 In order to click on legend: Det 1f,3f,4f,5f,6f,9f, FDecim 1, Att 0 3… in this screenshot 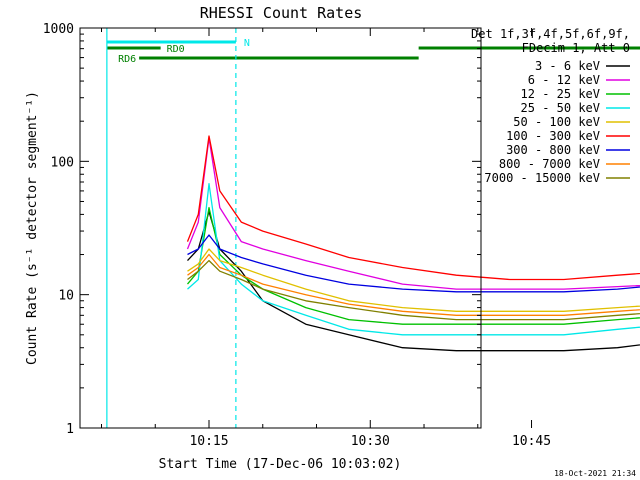, I will do `click(550, 106)`.